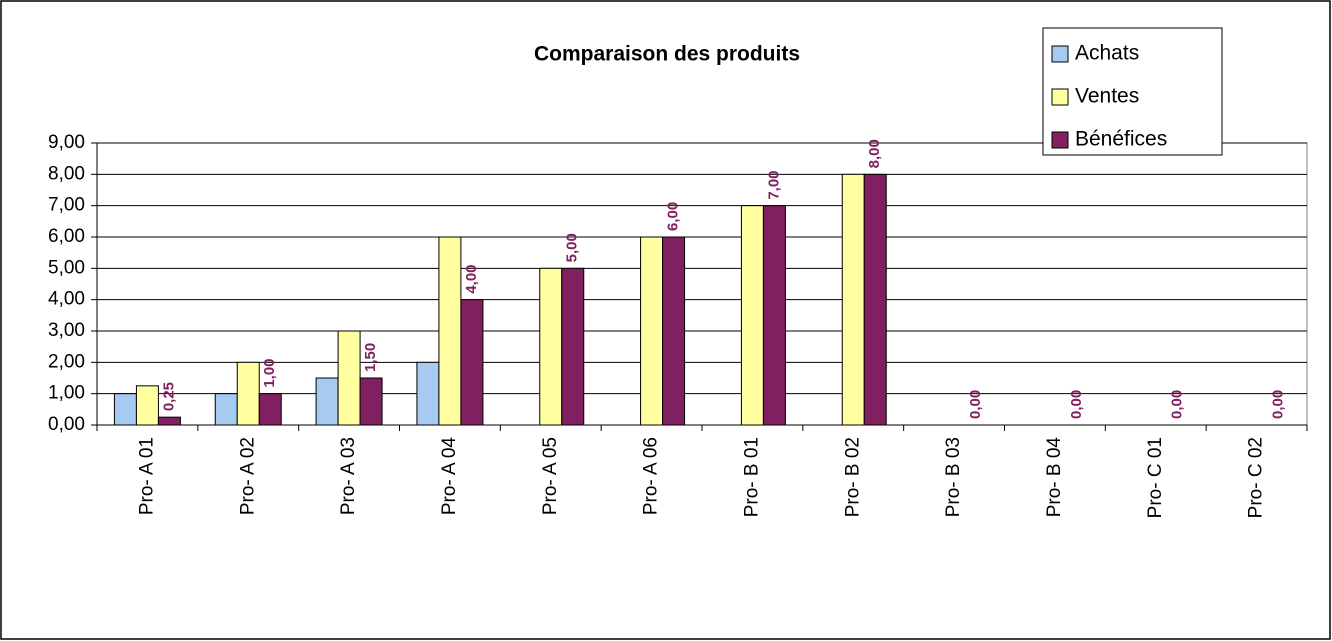 The image size is (1332, 641). What do you see at coordinates (66, 173) in the screenshot?
I see `y-tick-label: 8,00` at bounding box center [66, 173].